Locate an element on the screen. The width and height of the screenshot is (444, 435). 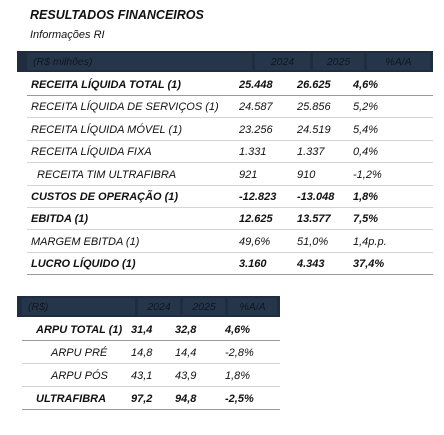
table1-header-2024: 2024 is located at coordinates (282, 61).